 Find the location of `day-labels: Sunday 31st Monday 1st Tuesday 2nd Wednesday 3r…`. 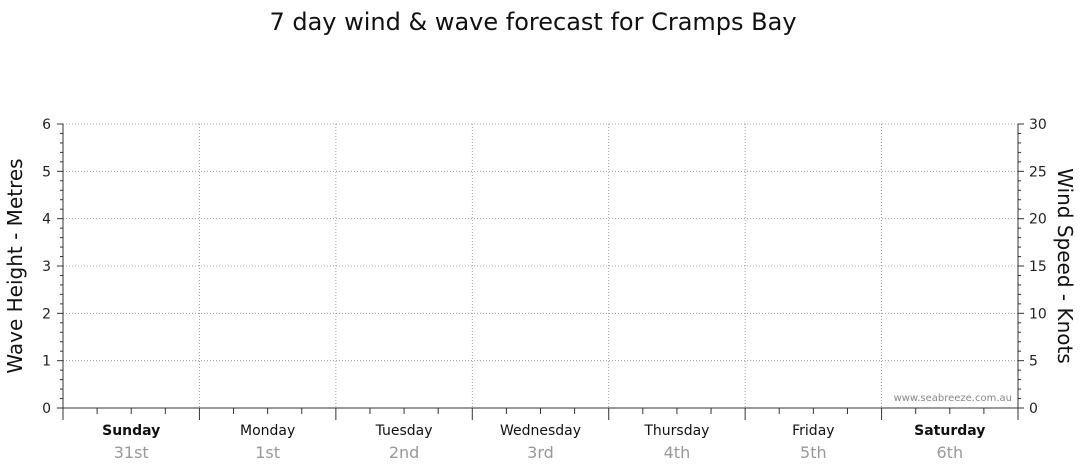

day-labels: Sunday 31st Monday 1st Tuesday 2nd Wednesday 3r… is located at coordinates (543, 442).